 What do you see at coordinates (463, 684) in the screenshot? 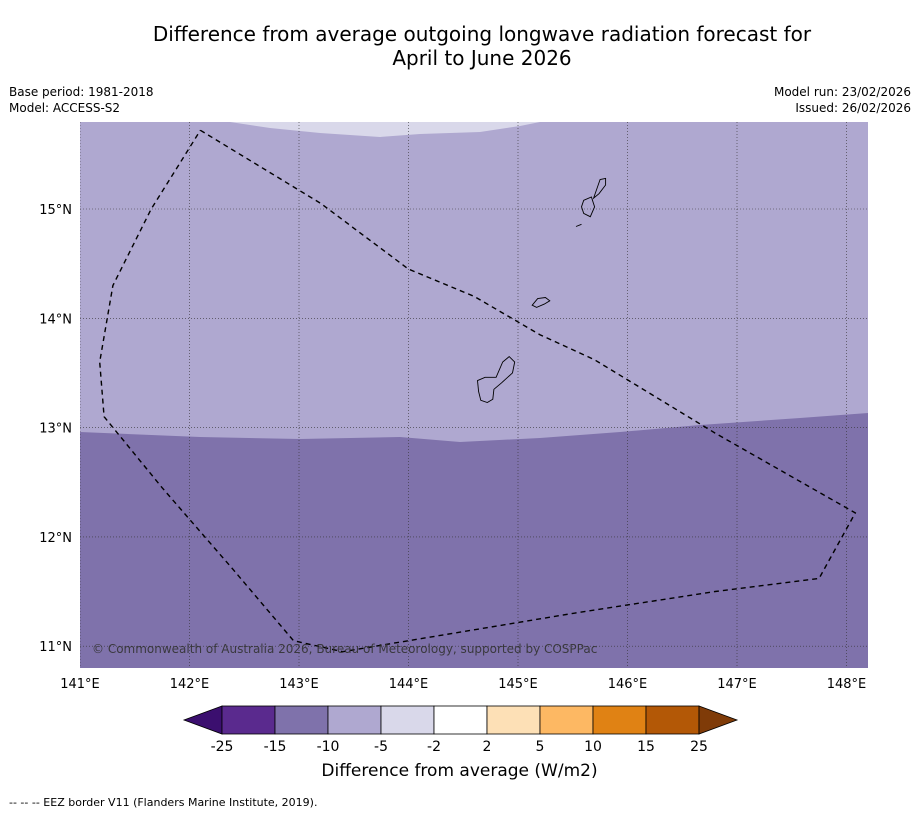
I see `longitude-labels: 141°E 142°E 143°E 144°E 145°E 146°E 147°E 148°E` at bounding box center [463, 684].